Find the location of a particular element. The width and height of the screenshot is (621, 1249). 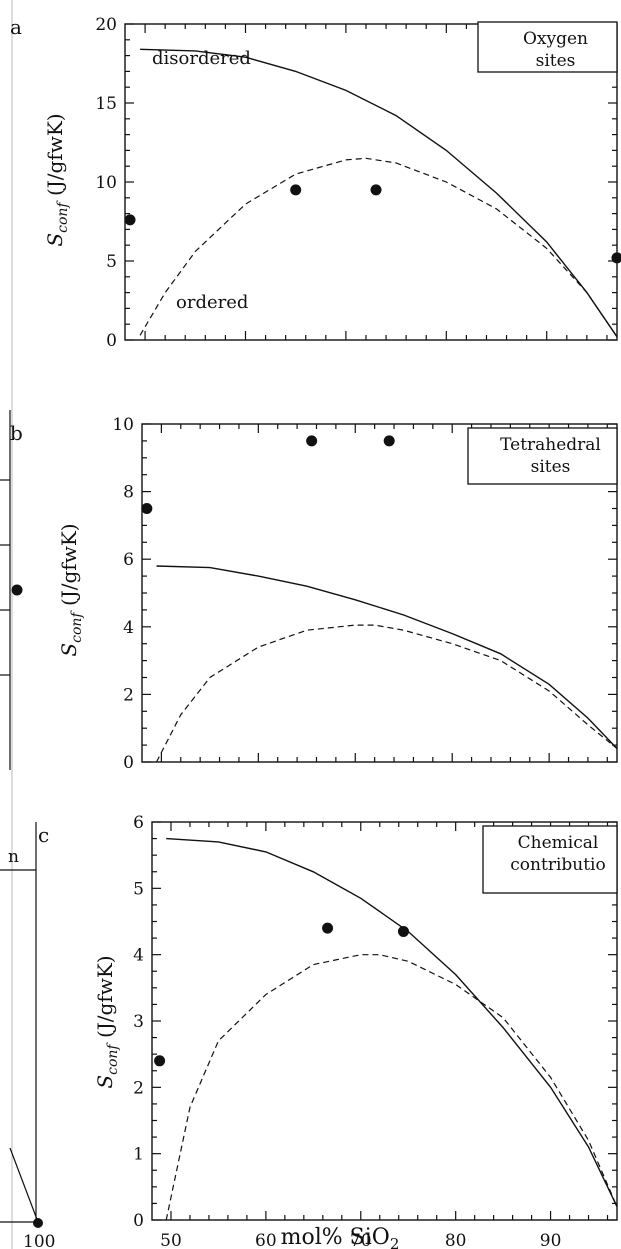

fragment-tick-100: 100 is located at coordinates (39, 1240).